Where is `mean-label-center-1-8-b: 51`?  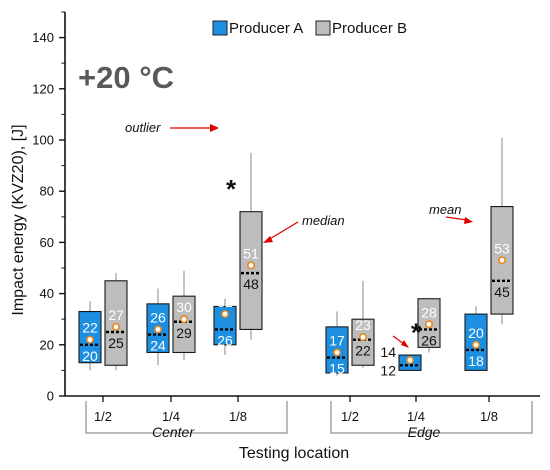
mean-label-center-1-8-b: 51 is located at coordinates (251, 253).